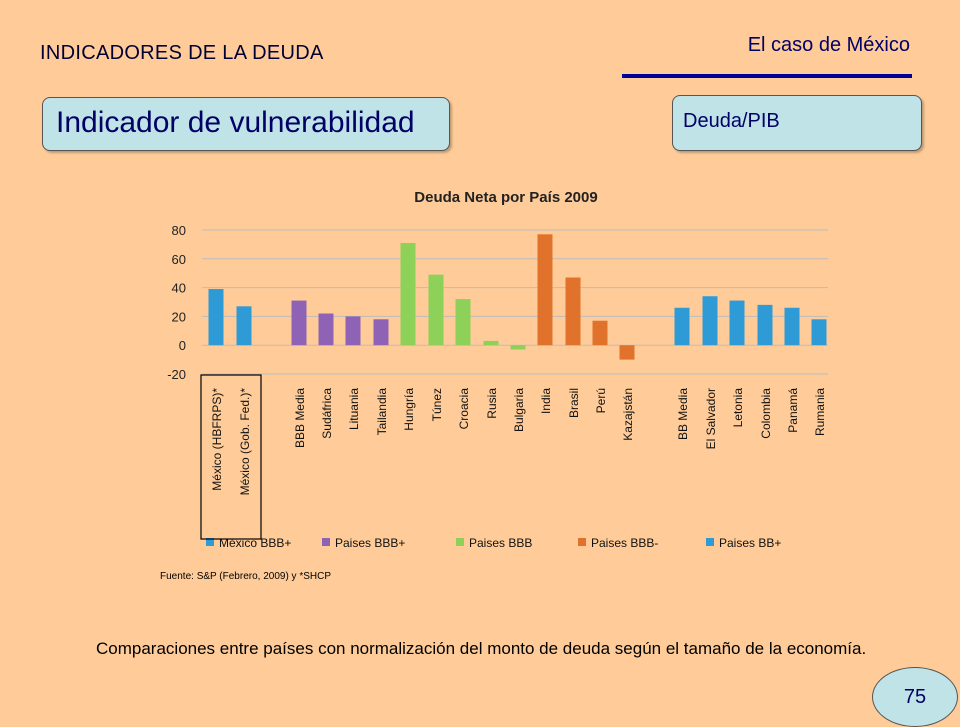 This screenshot has width=960, height=727. Describe the element at coordinates (437, 404) in the screenshot. I see `x-tick-label: Túnez` at that location.